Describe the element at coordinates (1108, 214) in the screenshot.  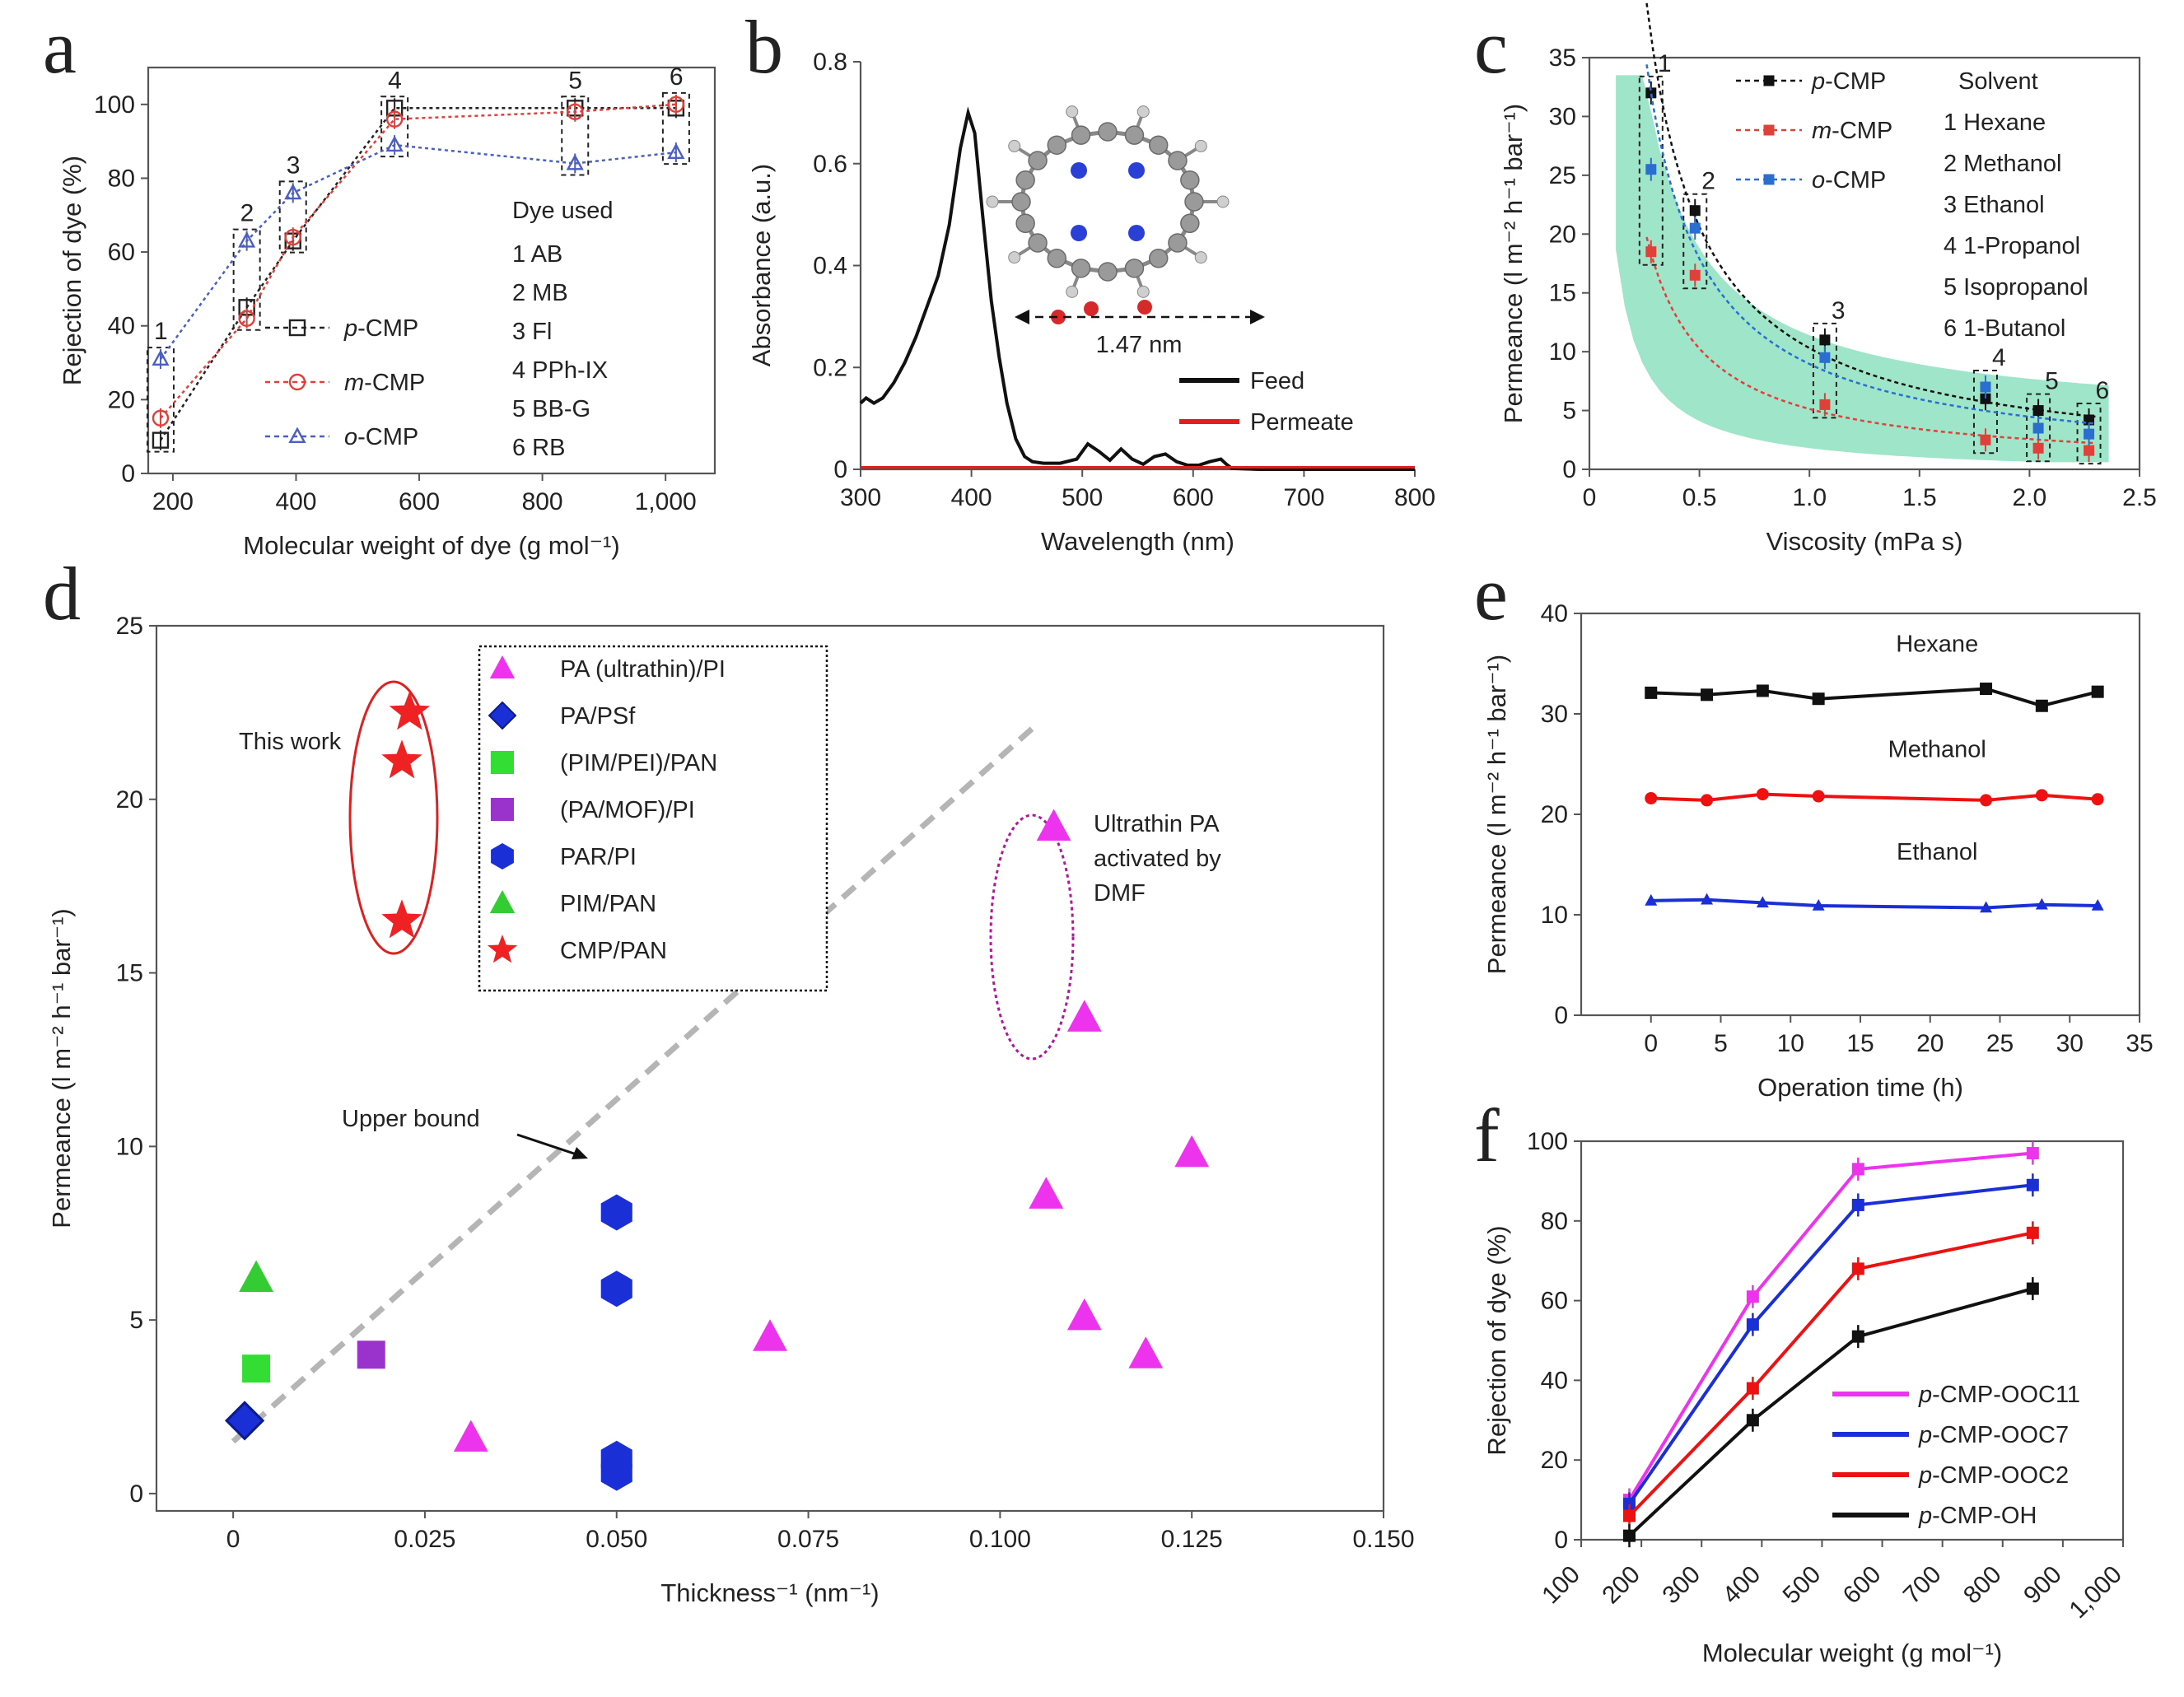
I see `molecule-illustration` at that location.